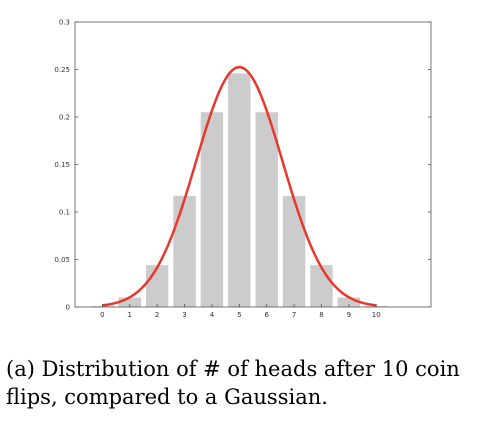 The image size is (490, 448). Describe the element at coordinates (102, 315) in the screenshot. I see `x-tick-label: 0` at that location.